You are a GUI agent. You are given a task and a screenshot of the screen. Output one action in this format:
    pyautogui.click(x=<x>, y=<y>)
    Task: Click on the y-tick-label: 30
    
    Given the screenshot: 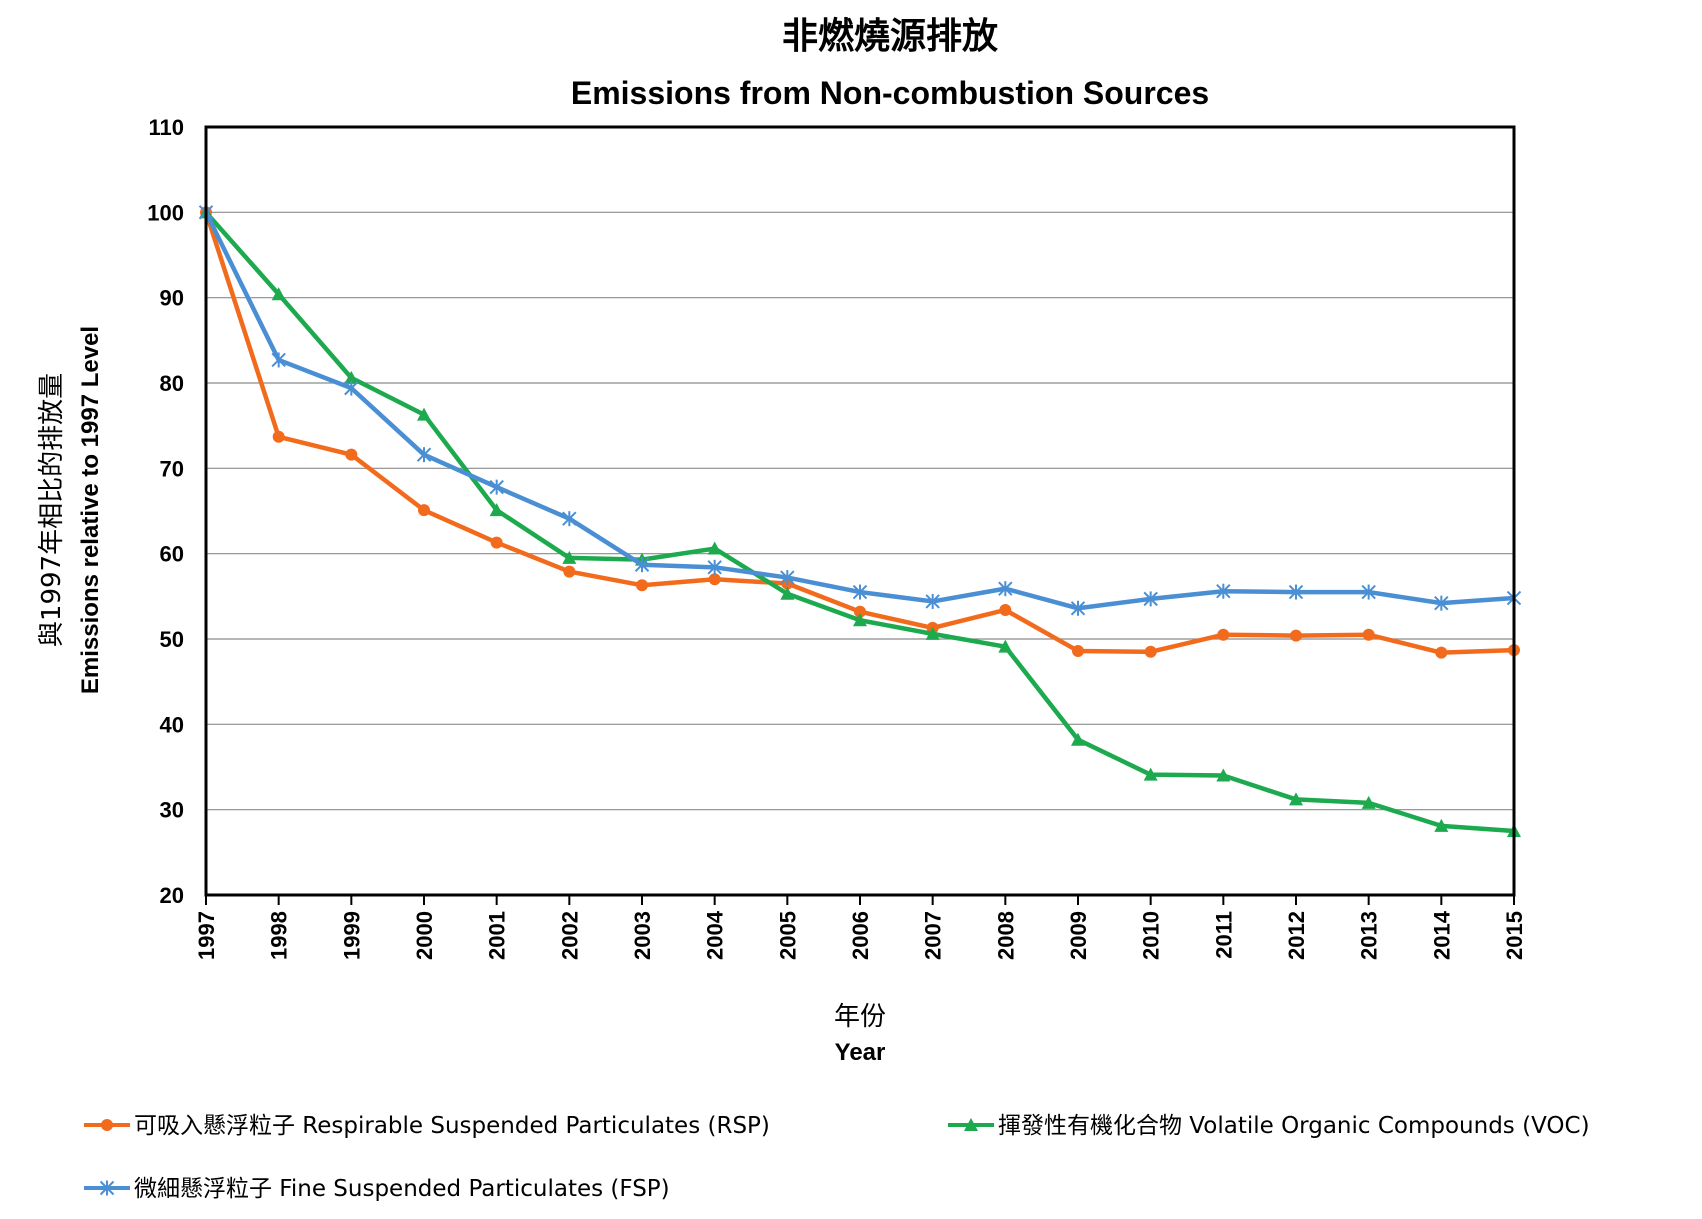 What is the action you would take?
    pyautogui.click(x=172, y=810)
    